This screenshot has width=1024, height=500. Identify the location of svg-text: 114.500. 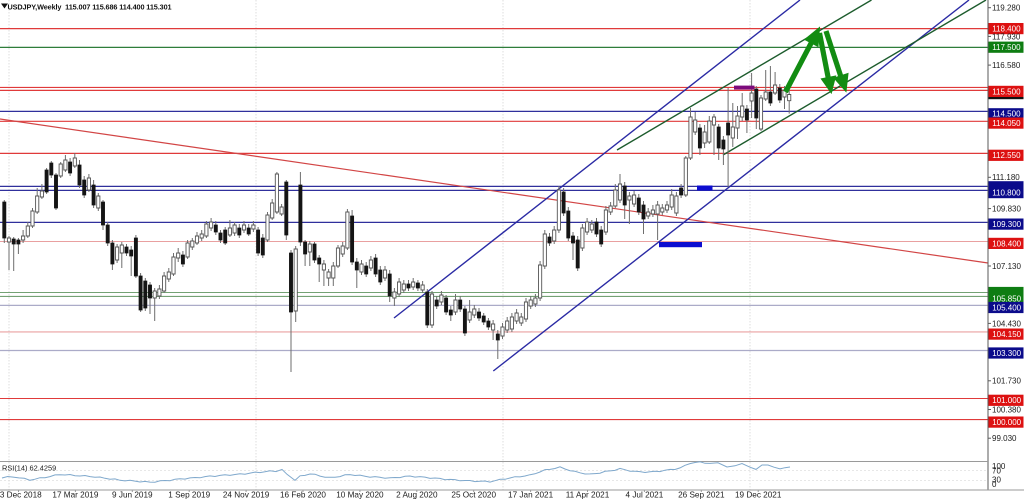
(1006, 114).